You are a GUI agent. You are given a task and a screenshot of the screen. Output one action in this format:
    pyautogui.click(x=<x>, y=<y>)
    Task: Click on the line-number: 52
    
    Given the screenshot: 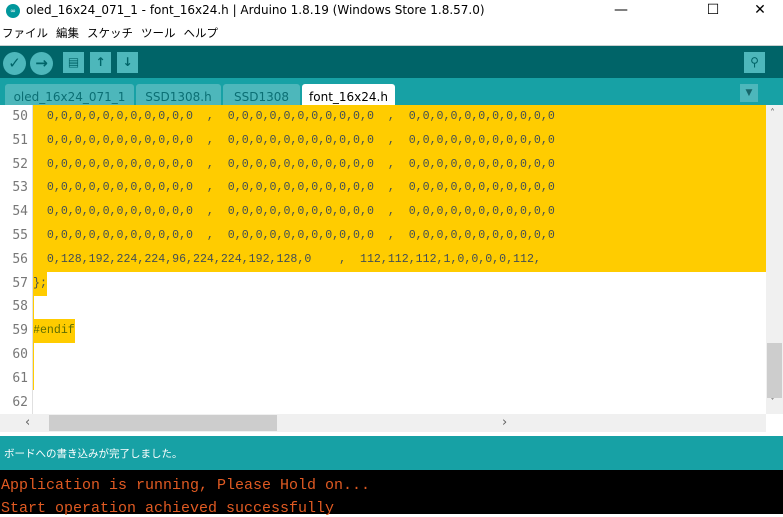 What is the action you would take?
    pyautogui.click(x=20, y=164)
    